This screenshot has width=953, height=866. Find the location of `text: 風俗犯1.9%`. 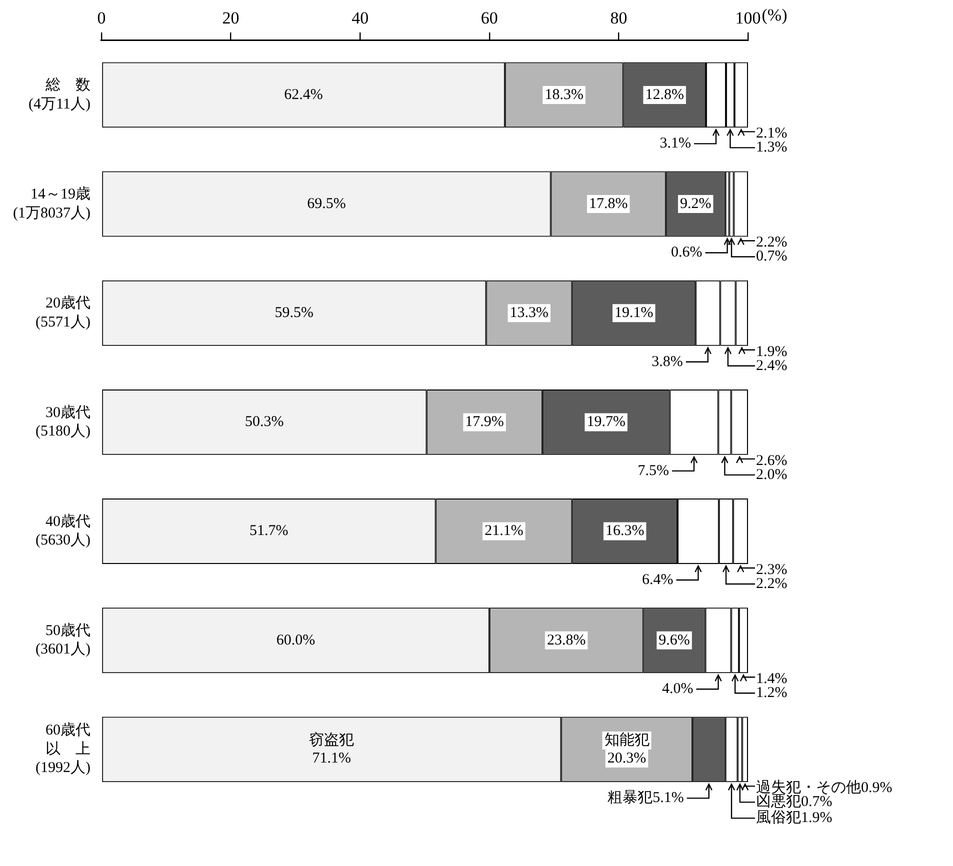

text: 風俗犯1.9% is located at coordinates (794, 818).